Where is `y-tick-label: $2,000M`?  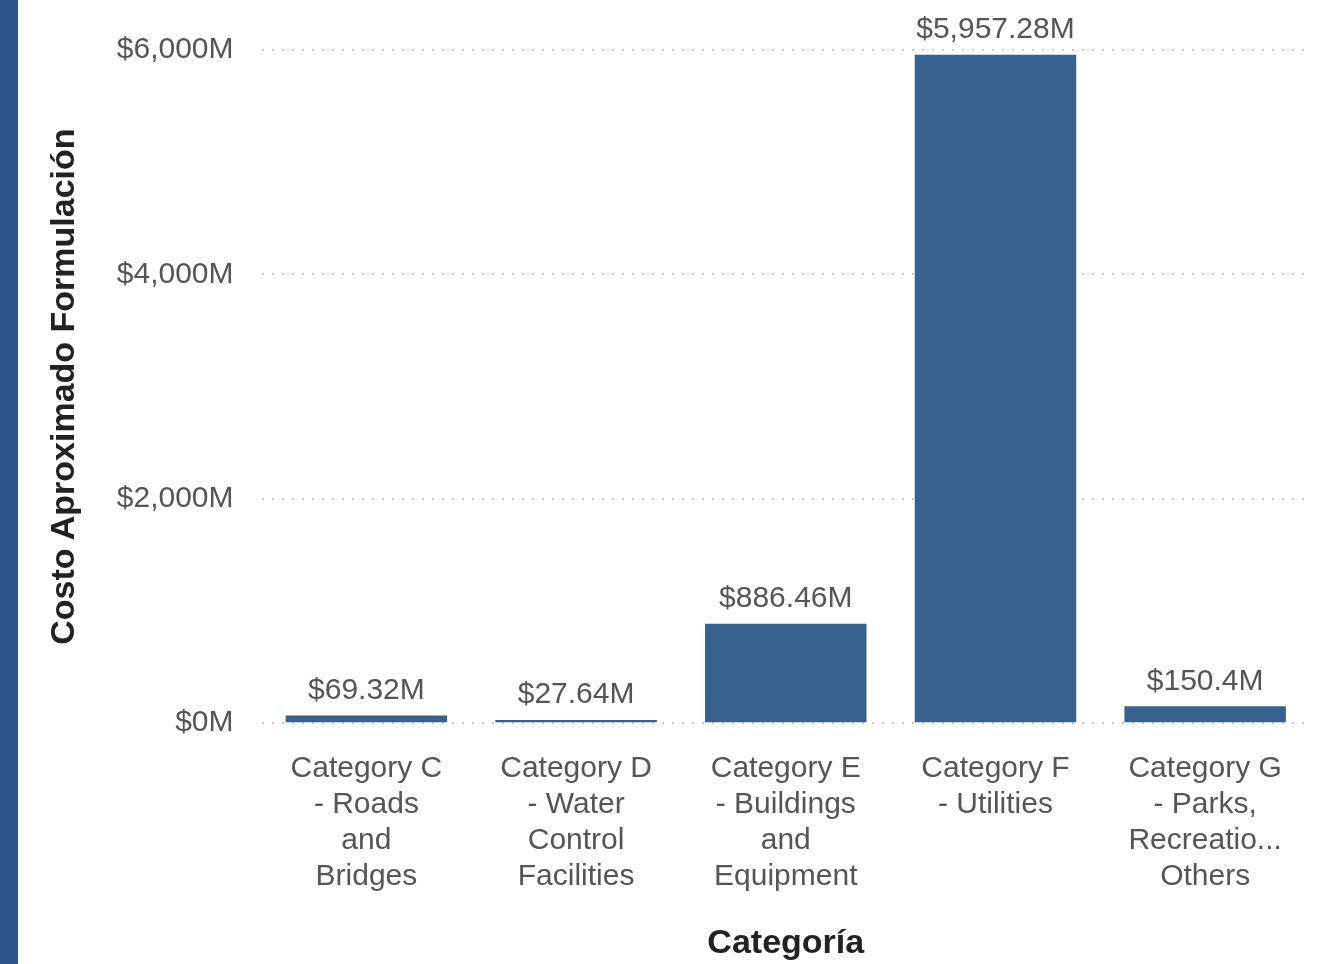
y-tick-label: $2,000M is located at coordinates (175, 497).